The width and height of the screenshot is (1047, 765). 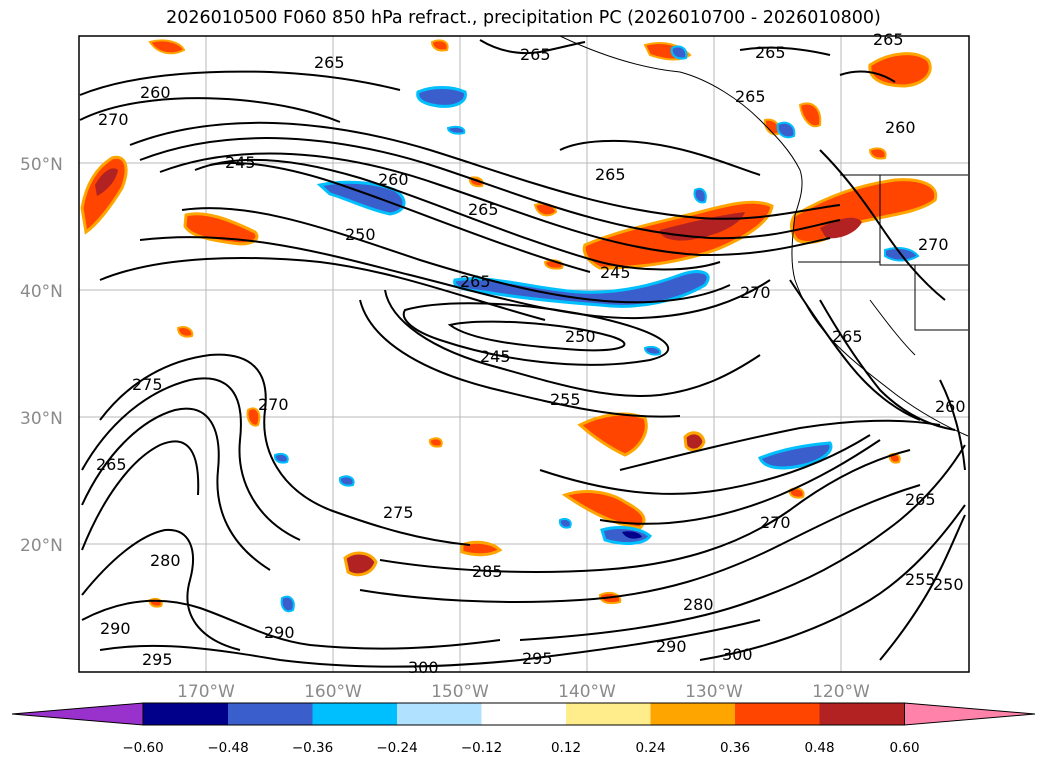 What do you see at coordinates (77, 714) in the screenshot?
I see `colorbar-left-extension` at bounding box center [77, 714].